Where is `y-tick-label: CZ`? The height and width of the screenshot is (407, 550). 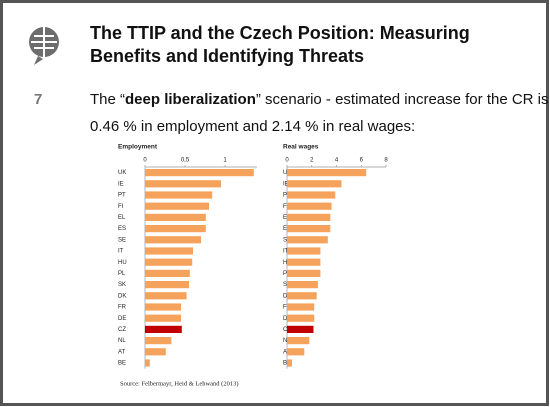 y-tick-label: CZ is located at coordinates (122, 330).